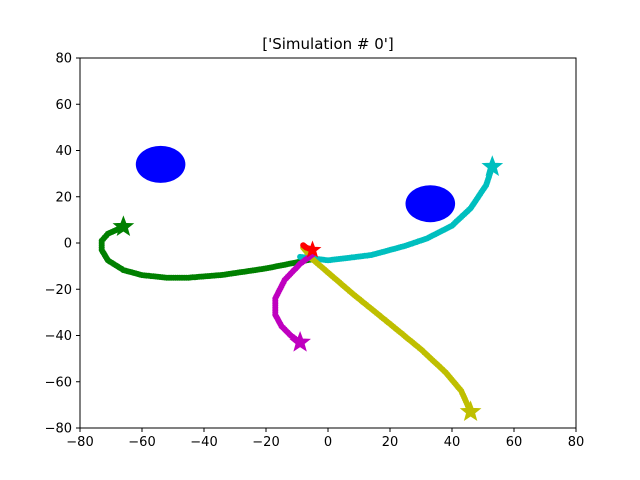  I want to click on x-tick-label-8: 80, so click(576, 442).